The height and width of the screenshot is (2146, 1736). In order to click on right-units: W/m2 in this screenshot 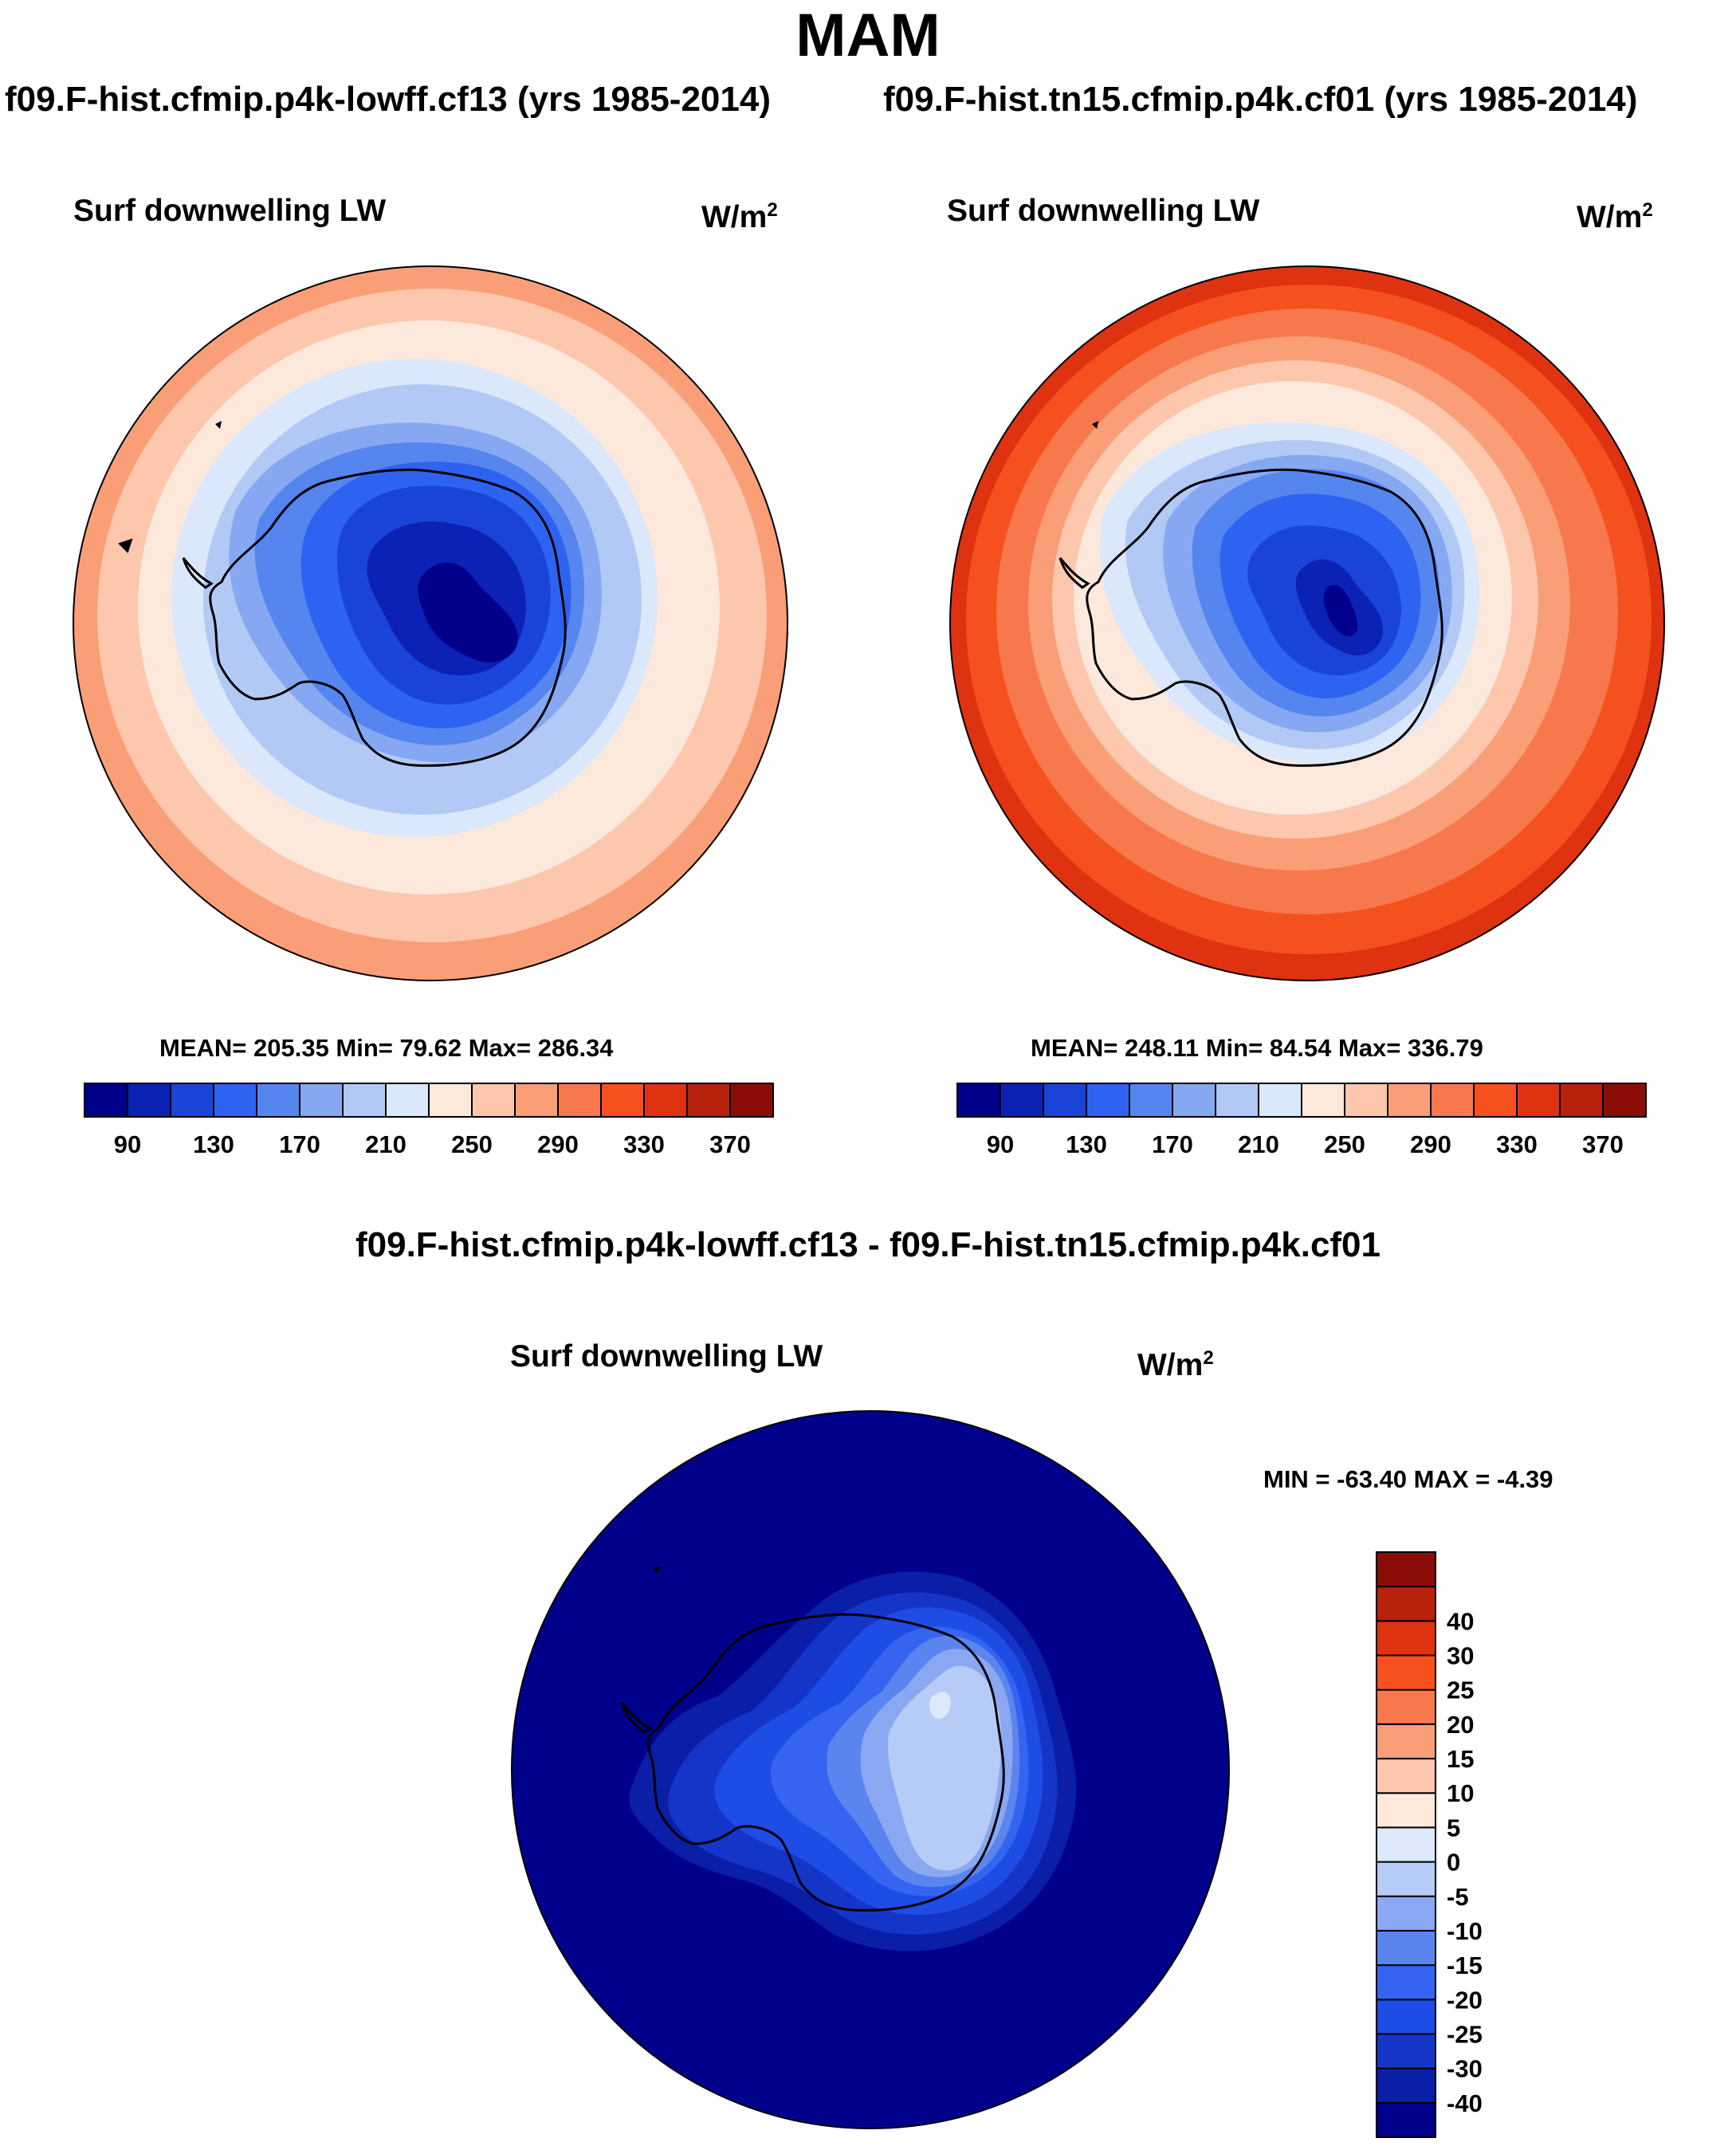, I will do `click(1615, 216)`.